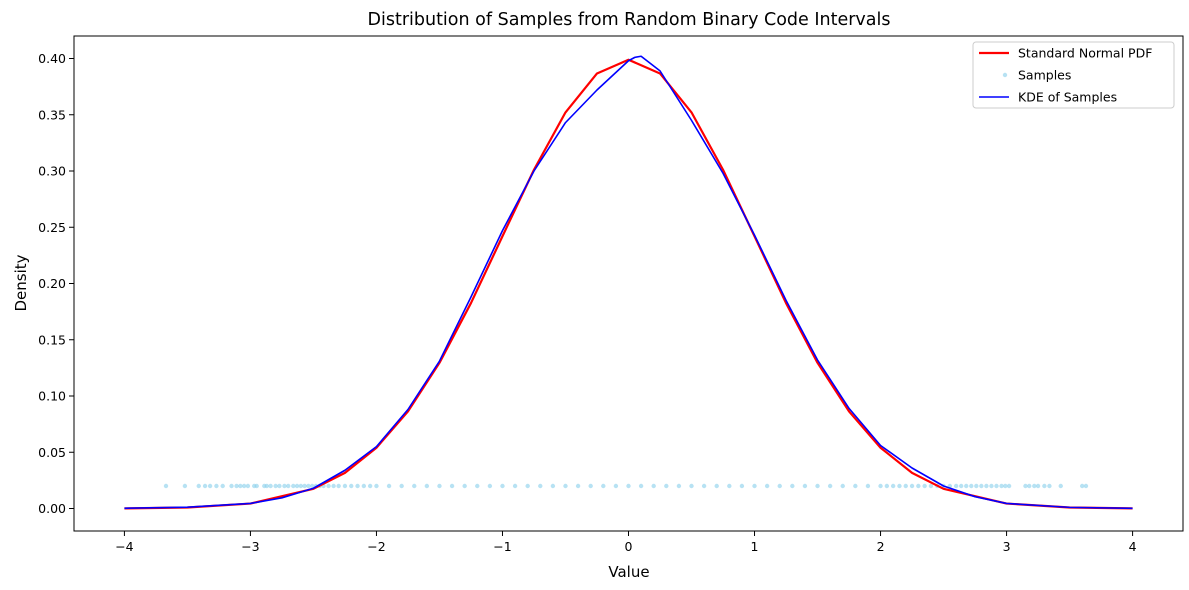 This screenshot has height=590, width=1189. Describe the element at coordinates (1007, 546) in the screenshot. I see `x-tick-label: 3` at that location.